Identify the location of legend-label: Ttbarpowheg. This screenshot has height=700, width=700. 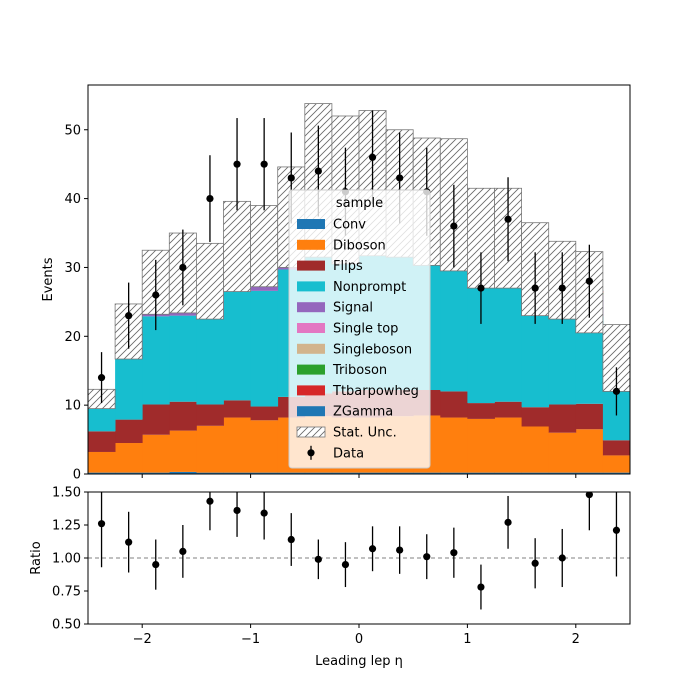
(375, 391).